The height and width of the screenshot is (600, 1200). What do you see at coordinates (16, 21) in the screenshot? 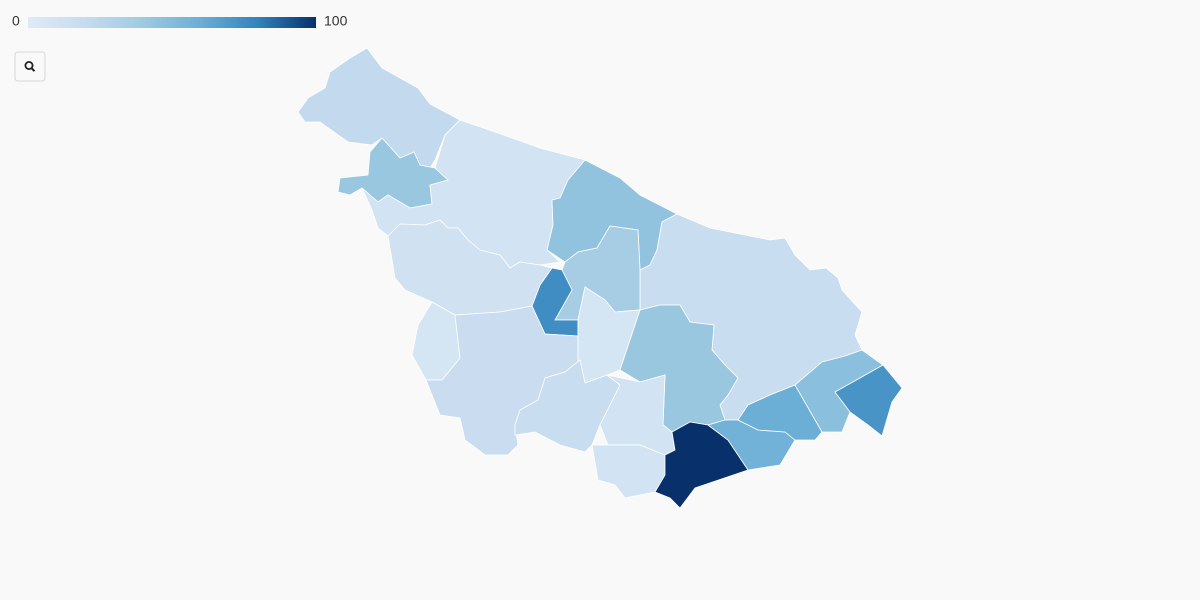
I see `colorbar-tick-label: 0` at bounding box center [16, 21].